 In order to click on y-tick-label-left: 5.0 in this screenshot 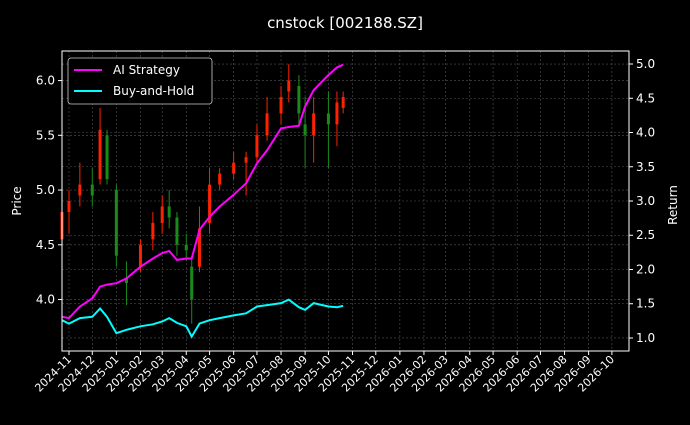, I will do `click(45, 190)`.